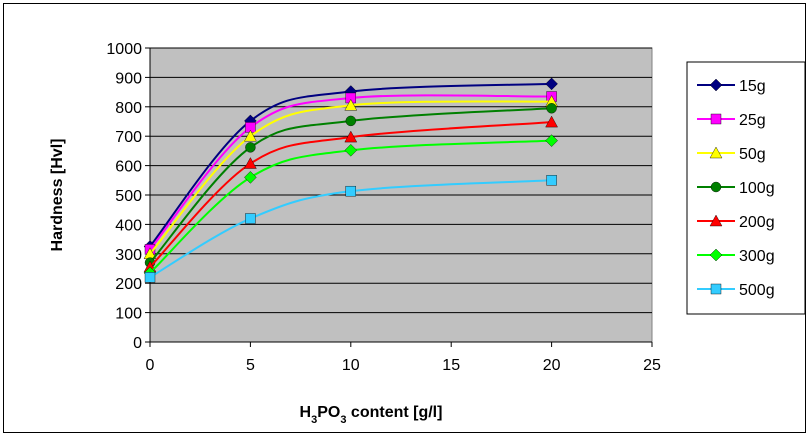 This screenshot has width=809, height=441. What do you see at coordinates (371, 415) in the screenshot?
I see `x-axis-title: H3PO3 content [g/l]` at bounding box center [371, 415].